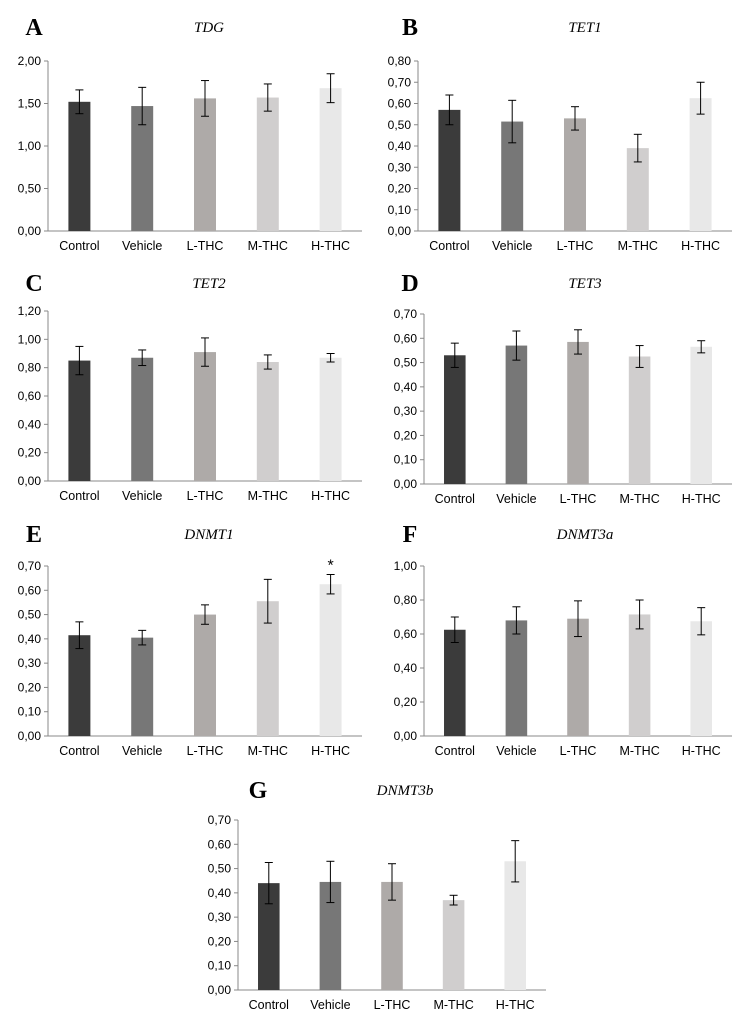 The width and height of the screenshot is (744, 1029). Describe the element at coordinates (30, 104) in the screenshot. I see `y-tick-label: 1,50` at that location.